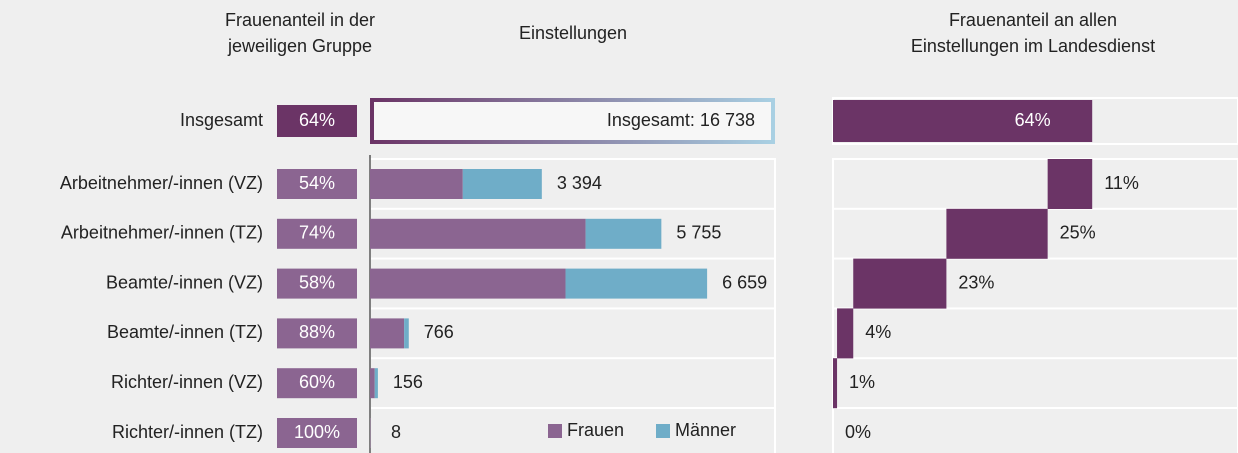 The height and width of the screenshot is (453, 1238). What do you see at coordinates (595, 430) in the screenshot?
I see `legend-label: Frauen` at bounding box center [595, 430].